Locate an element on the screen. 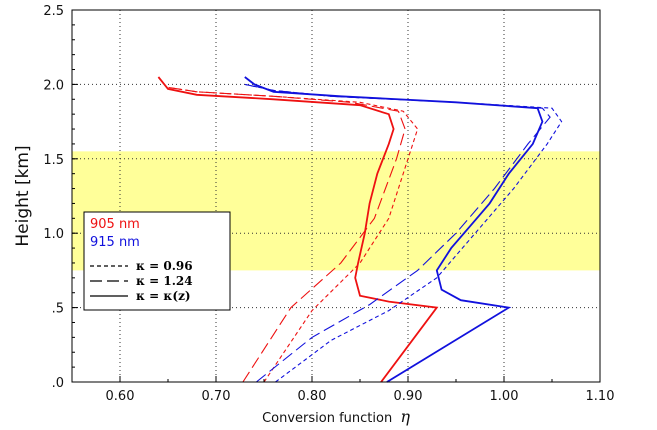 Image resolution: width=657 pixels, height=430 pixels. y-axis-title: Height [km] is located at coordinates (23, 195).